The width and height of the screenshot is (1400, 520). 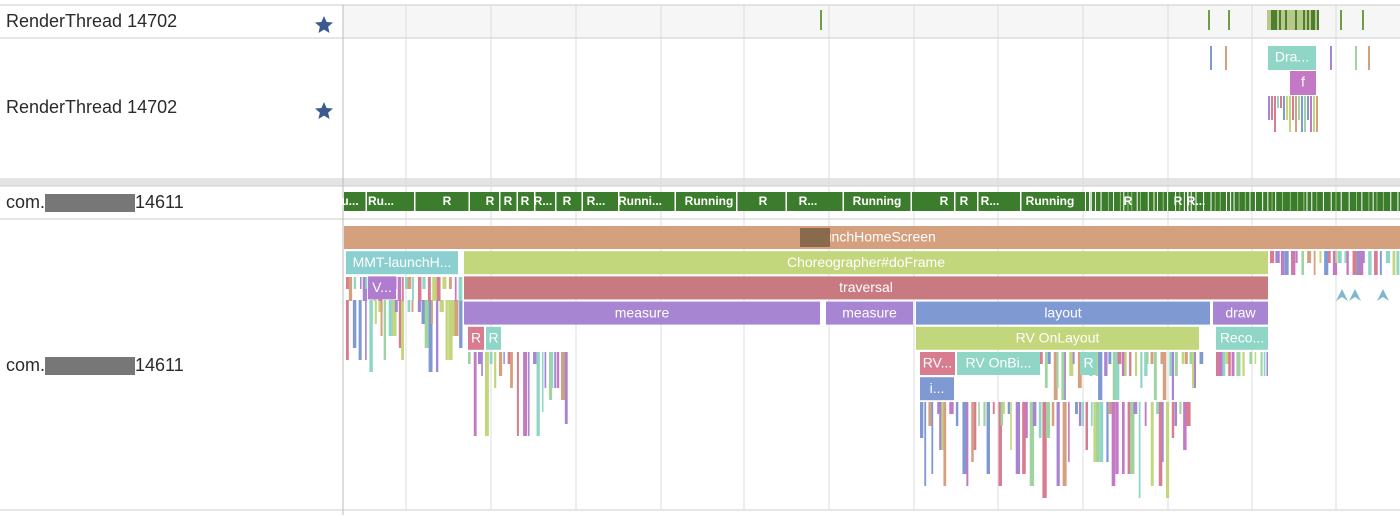 I want to click on slice-label: draw, so click(x=1240, y=312).